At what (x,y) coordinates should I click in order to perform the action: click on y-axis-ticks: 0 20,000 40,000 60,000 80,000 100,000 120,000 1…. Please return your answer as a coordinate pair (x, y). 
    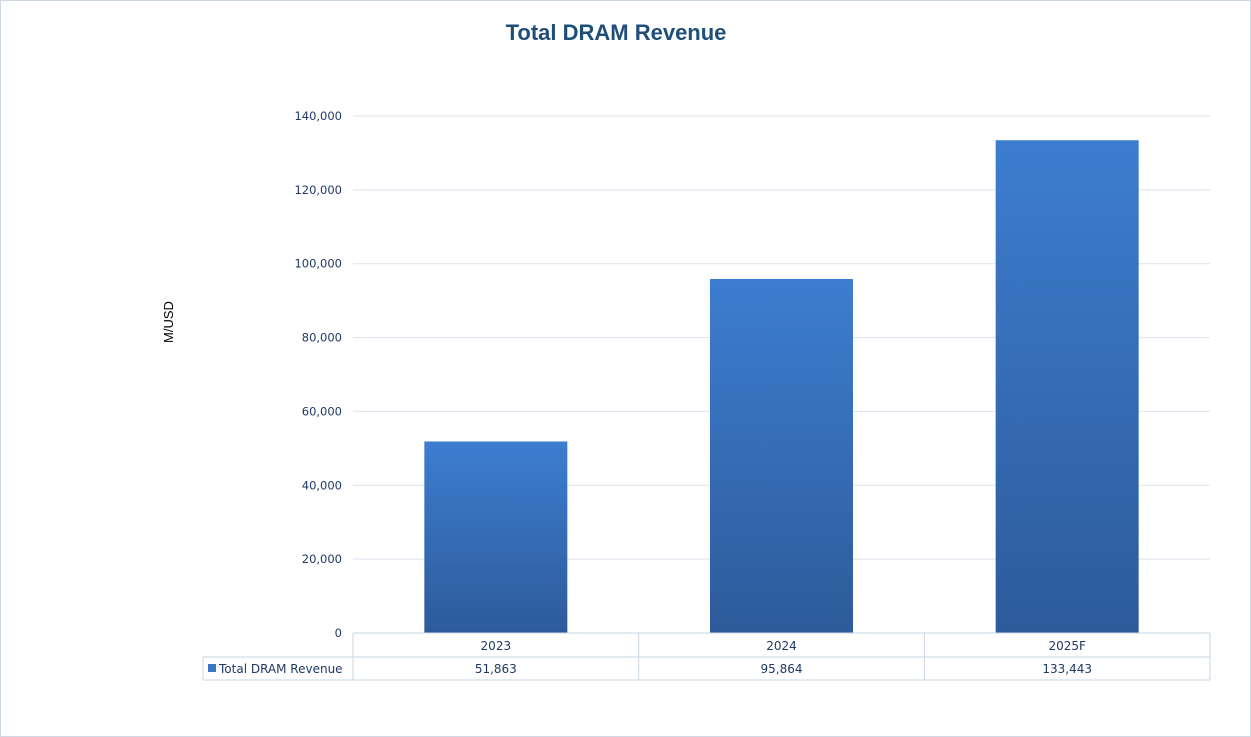
    Looking at the image, I should click on (318, 374).